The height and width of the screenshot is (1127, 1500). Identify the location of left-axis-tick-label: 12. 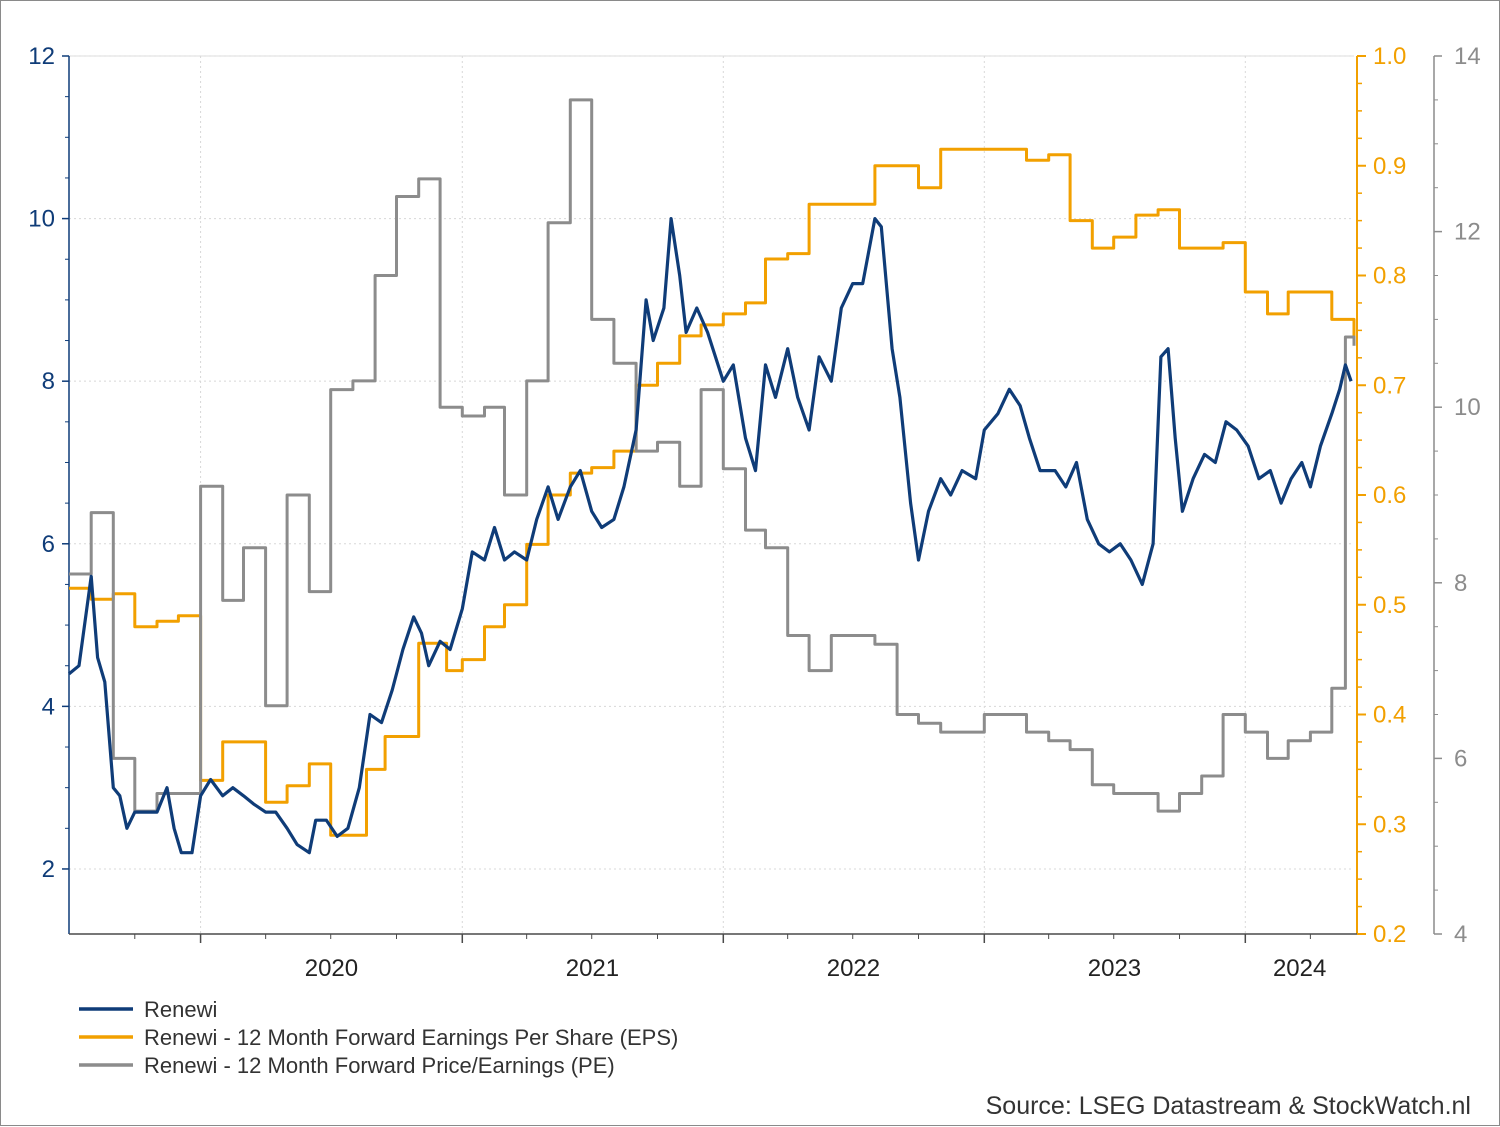
(41, 56).